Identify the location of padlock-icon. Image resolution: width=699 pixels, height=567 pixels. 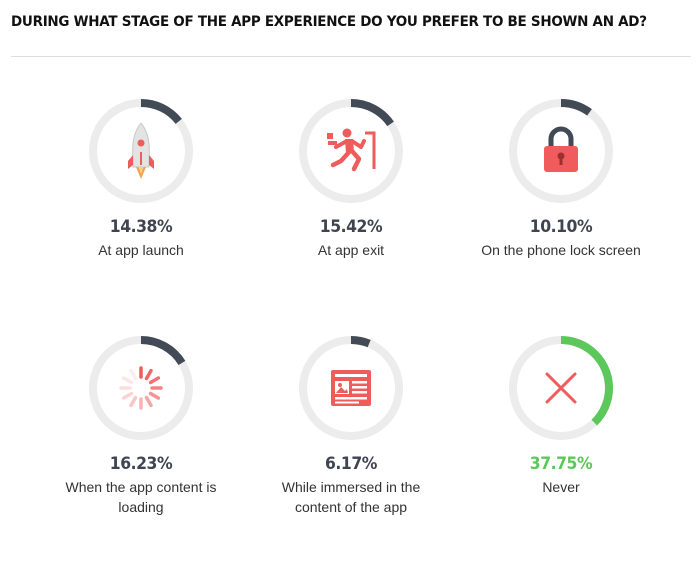
(561, 149).